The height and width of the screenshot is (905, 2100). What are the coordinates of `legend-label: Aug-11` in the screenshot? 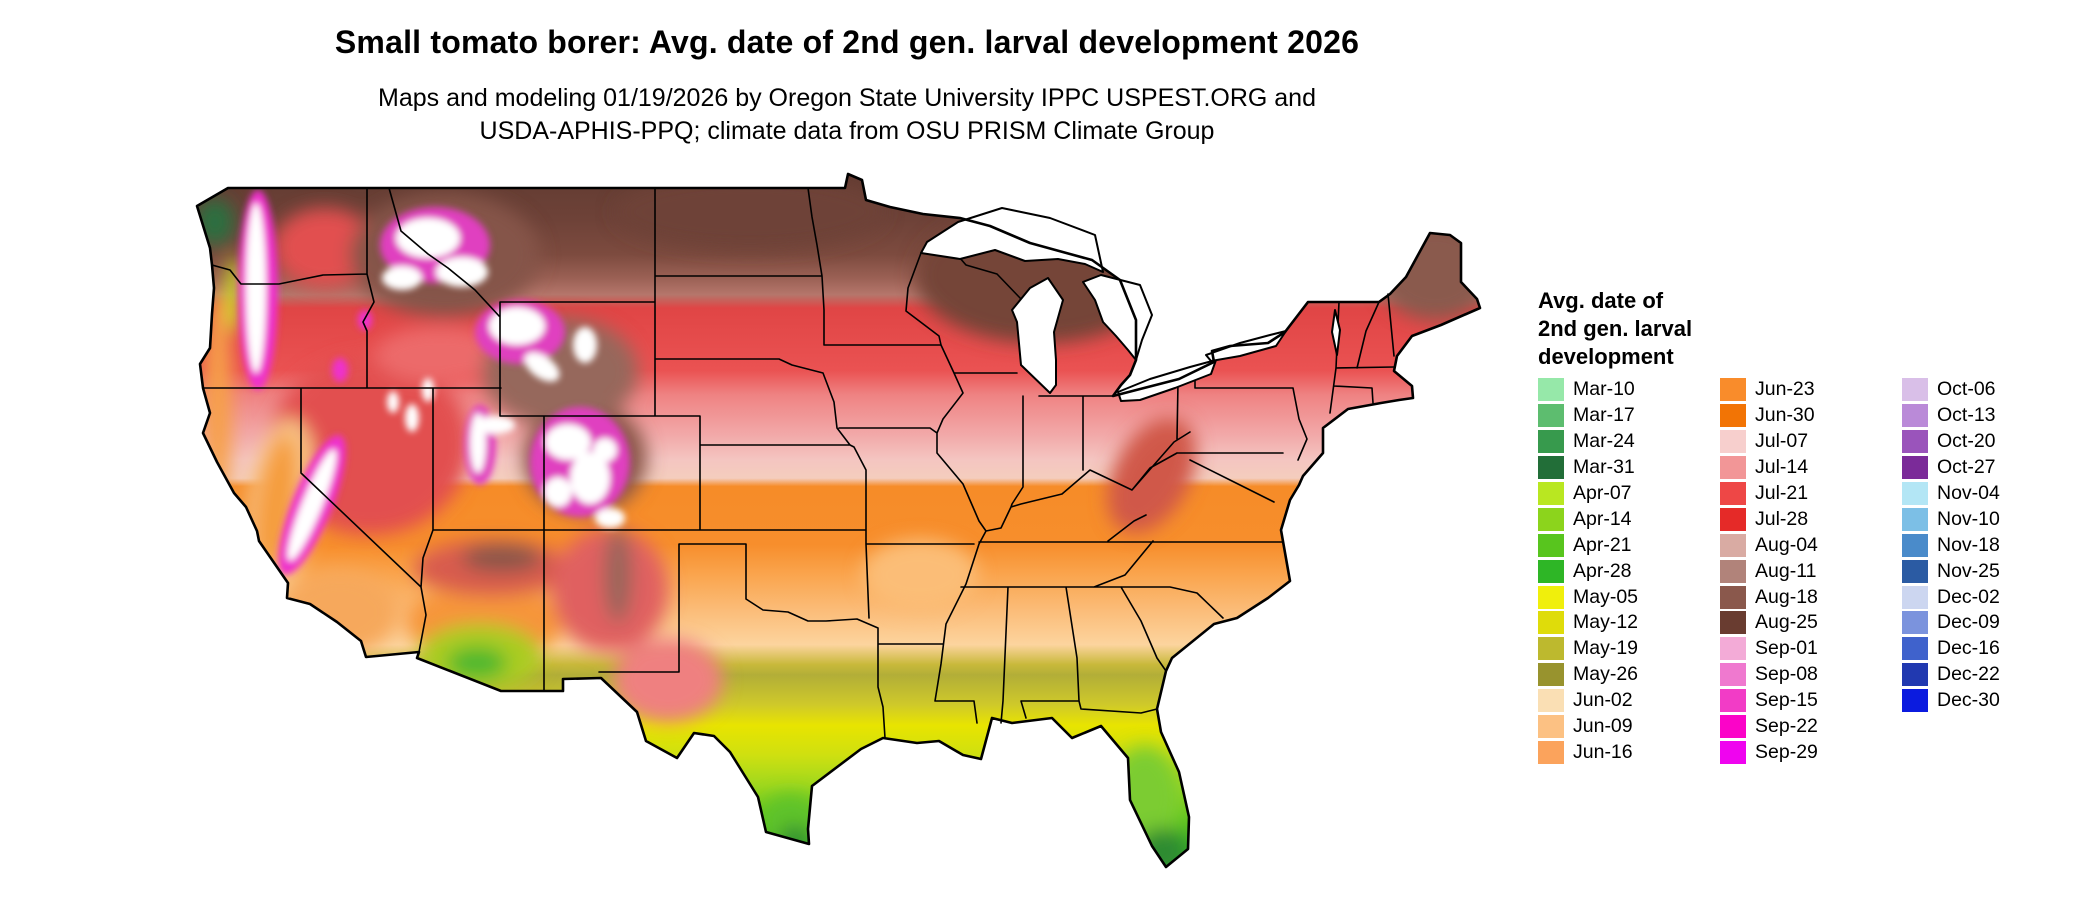 It's located at (1786, 570).